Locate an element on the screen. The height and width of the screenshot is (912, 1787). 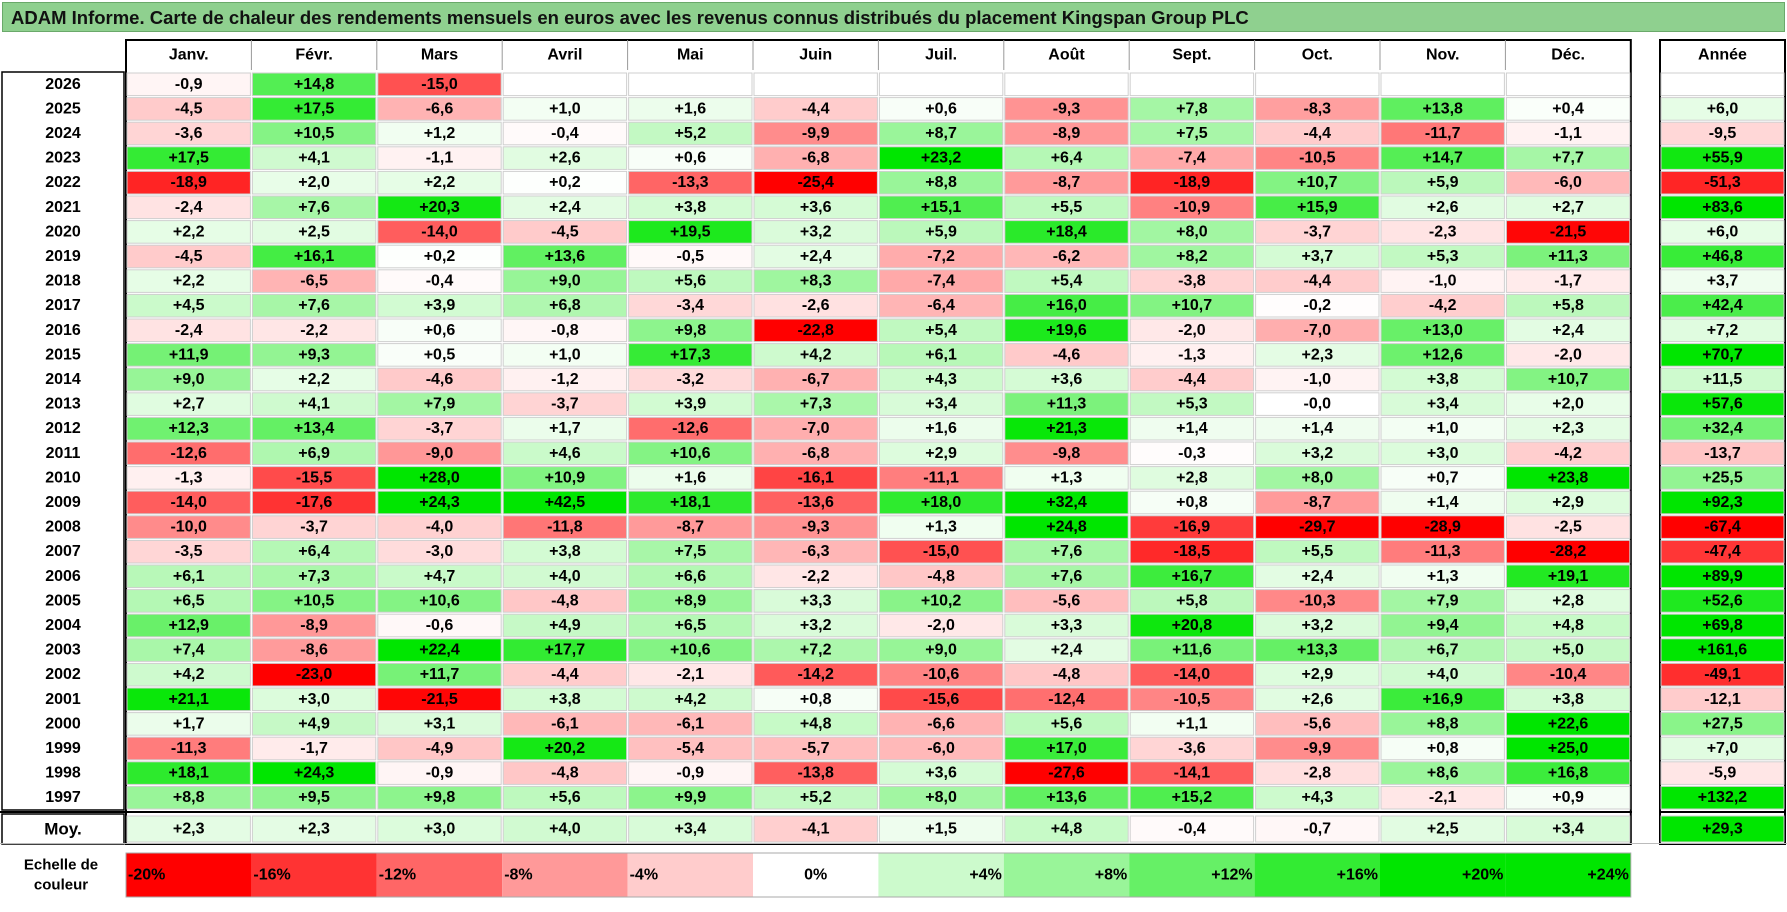
cell-value: -13,3 is located at coordinates (690, 182).